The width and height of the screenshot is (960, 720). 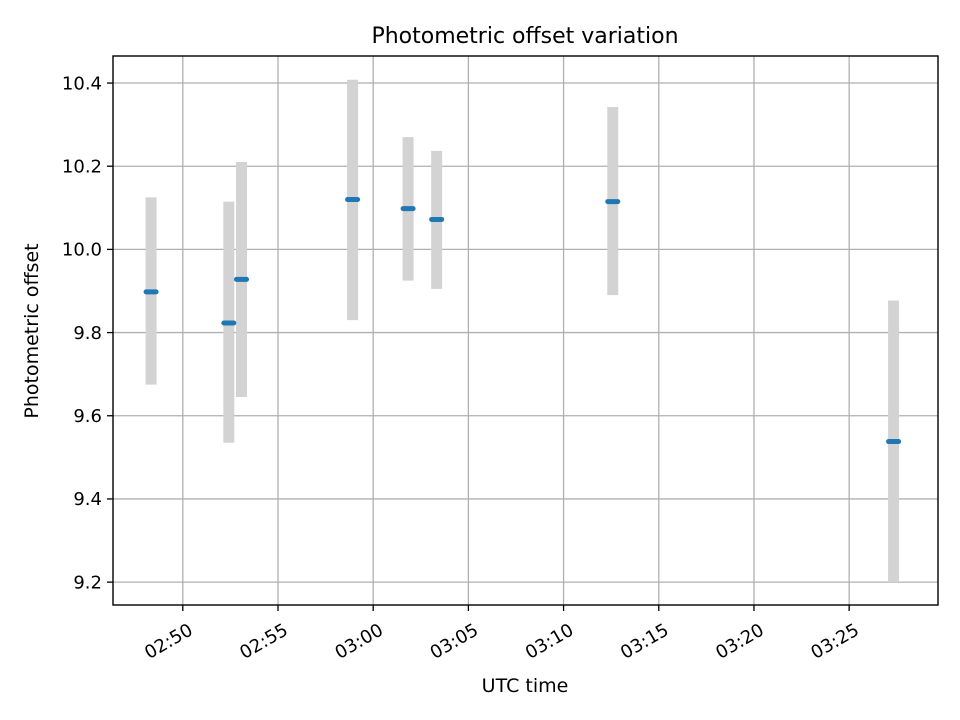 What do you see at coordinates (644, 642) in the screenshot?
I see `x-tick-label: 03:15` at bounding box center [644, 642].